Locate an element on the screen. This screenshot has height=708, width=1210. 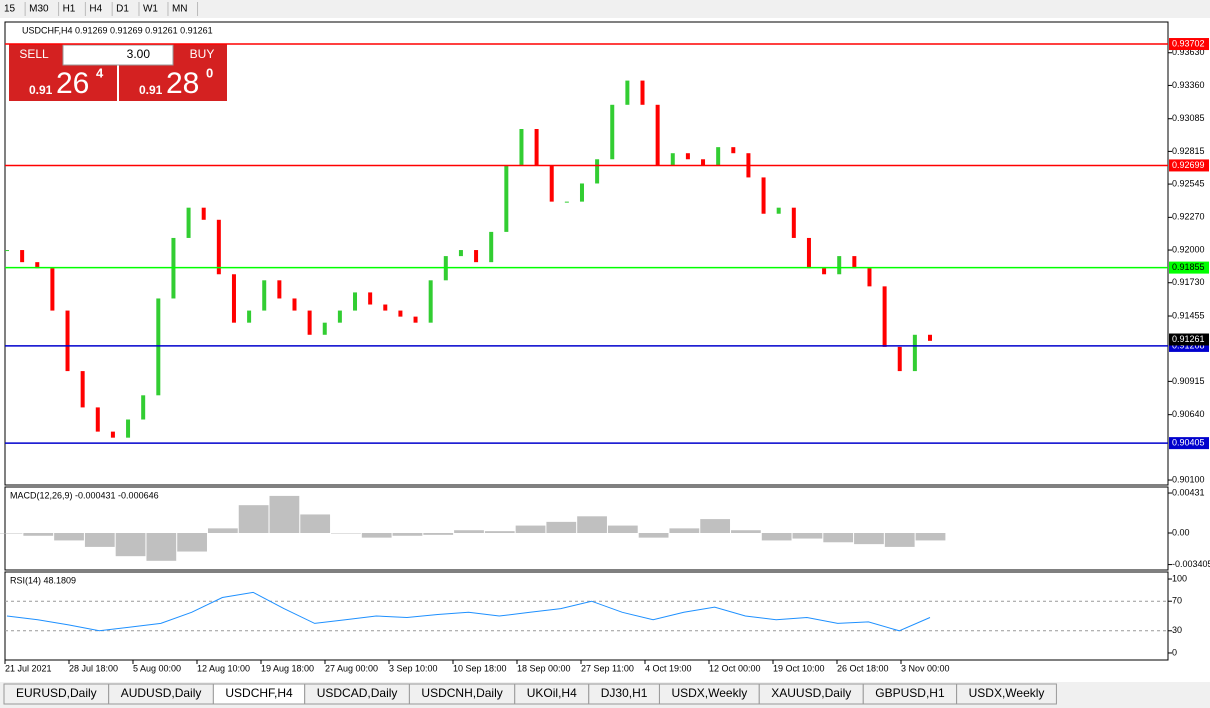
tab-label: USDCNH,Daily is located at coordinates (461, 693).